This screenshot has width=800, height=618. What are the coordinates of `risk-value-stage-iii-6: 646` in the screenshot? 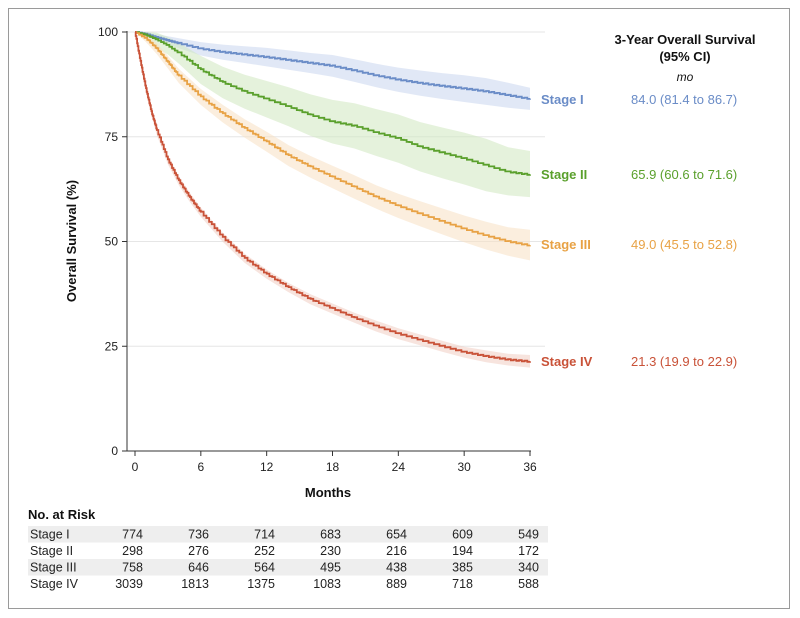 It's located at (198, 568).